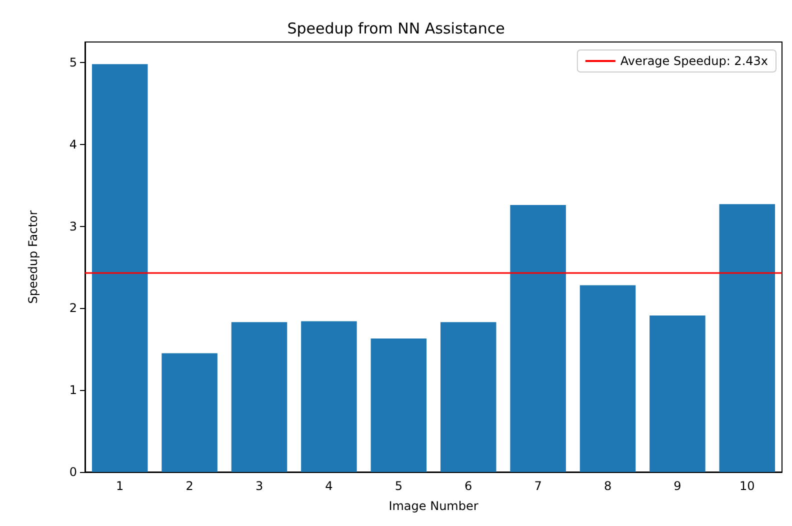 Image resolution: width=792 pixels, height=526 pixels. What do you see at coordinates (694, 61) in the screenshot?
I see `legend-label: Average Speedup: 2.43x` at bounding box center [694, 61].